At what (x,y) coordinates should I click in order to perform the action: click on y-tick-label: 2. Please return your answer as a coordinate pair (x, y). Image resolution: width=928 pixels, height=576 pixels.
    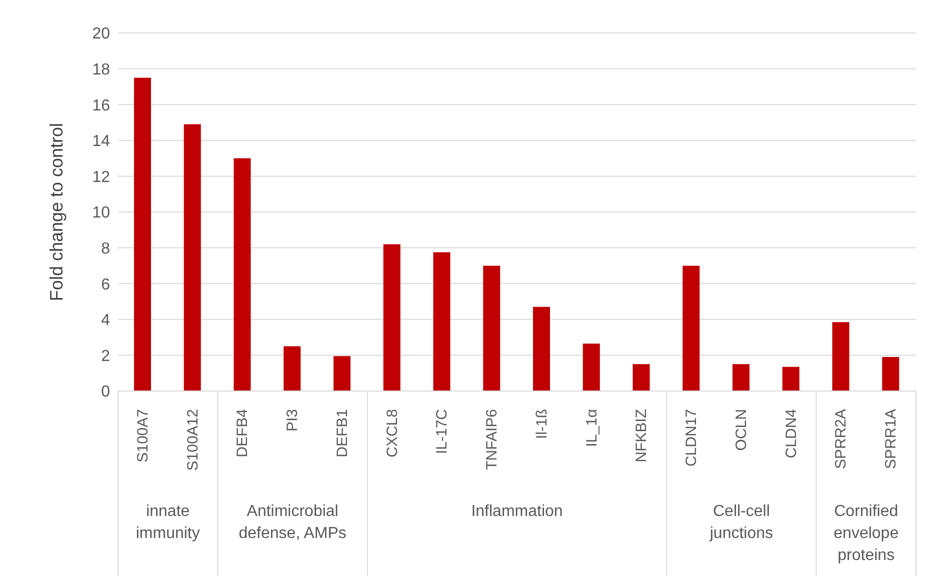
    Looking at the image, I should click on (105, 356).